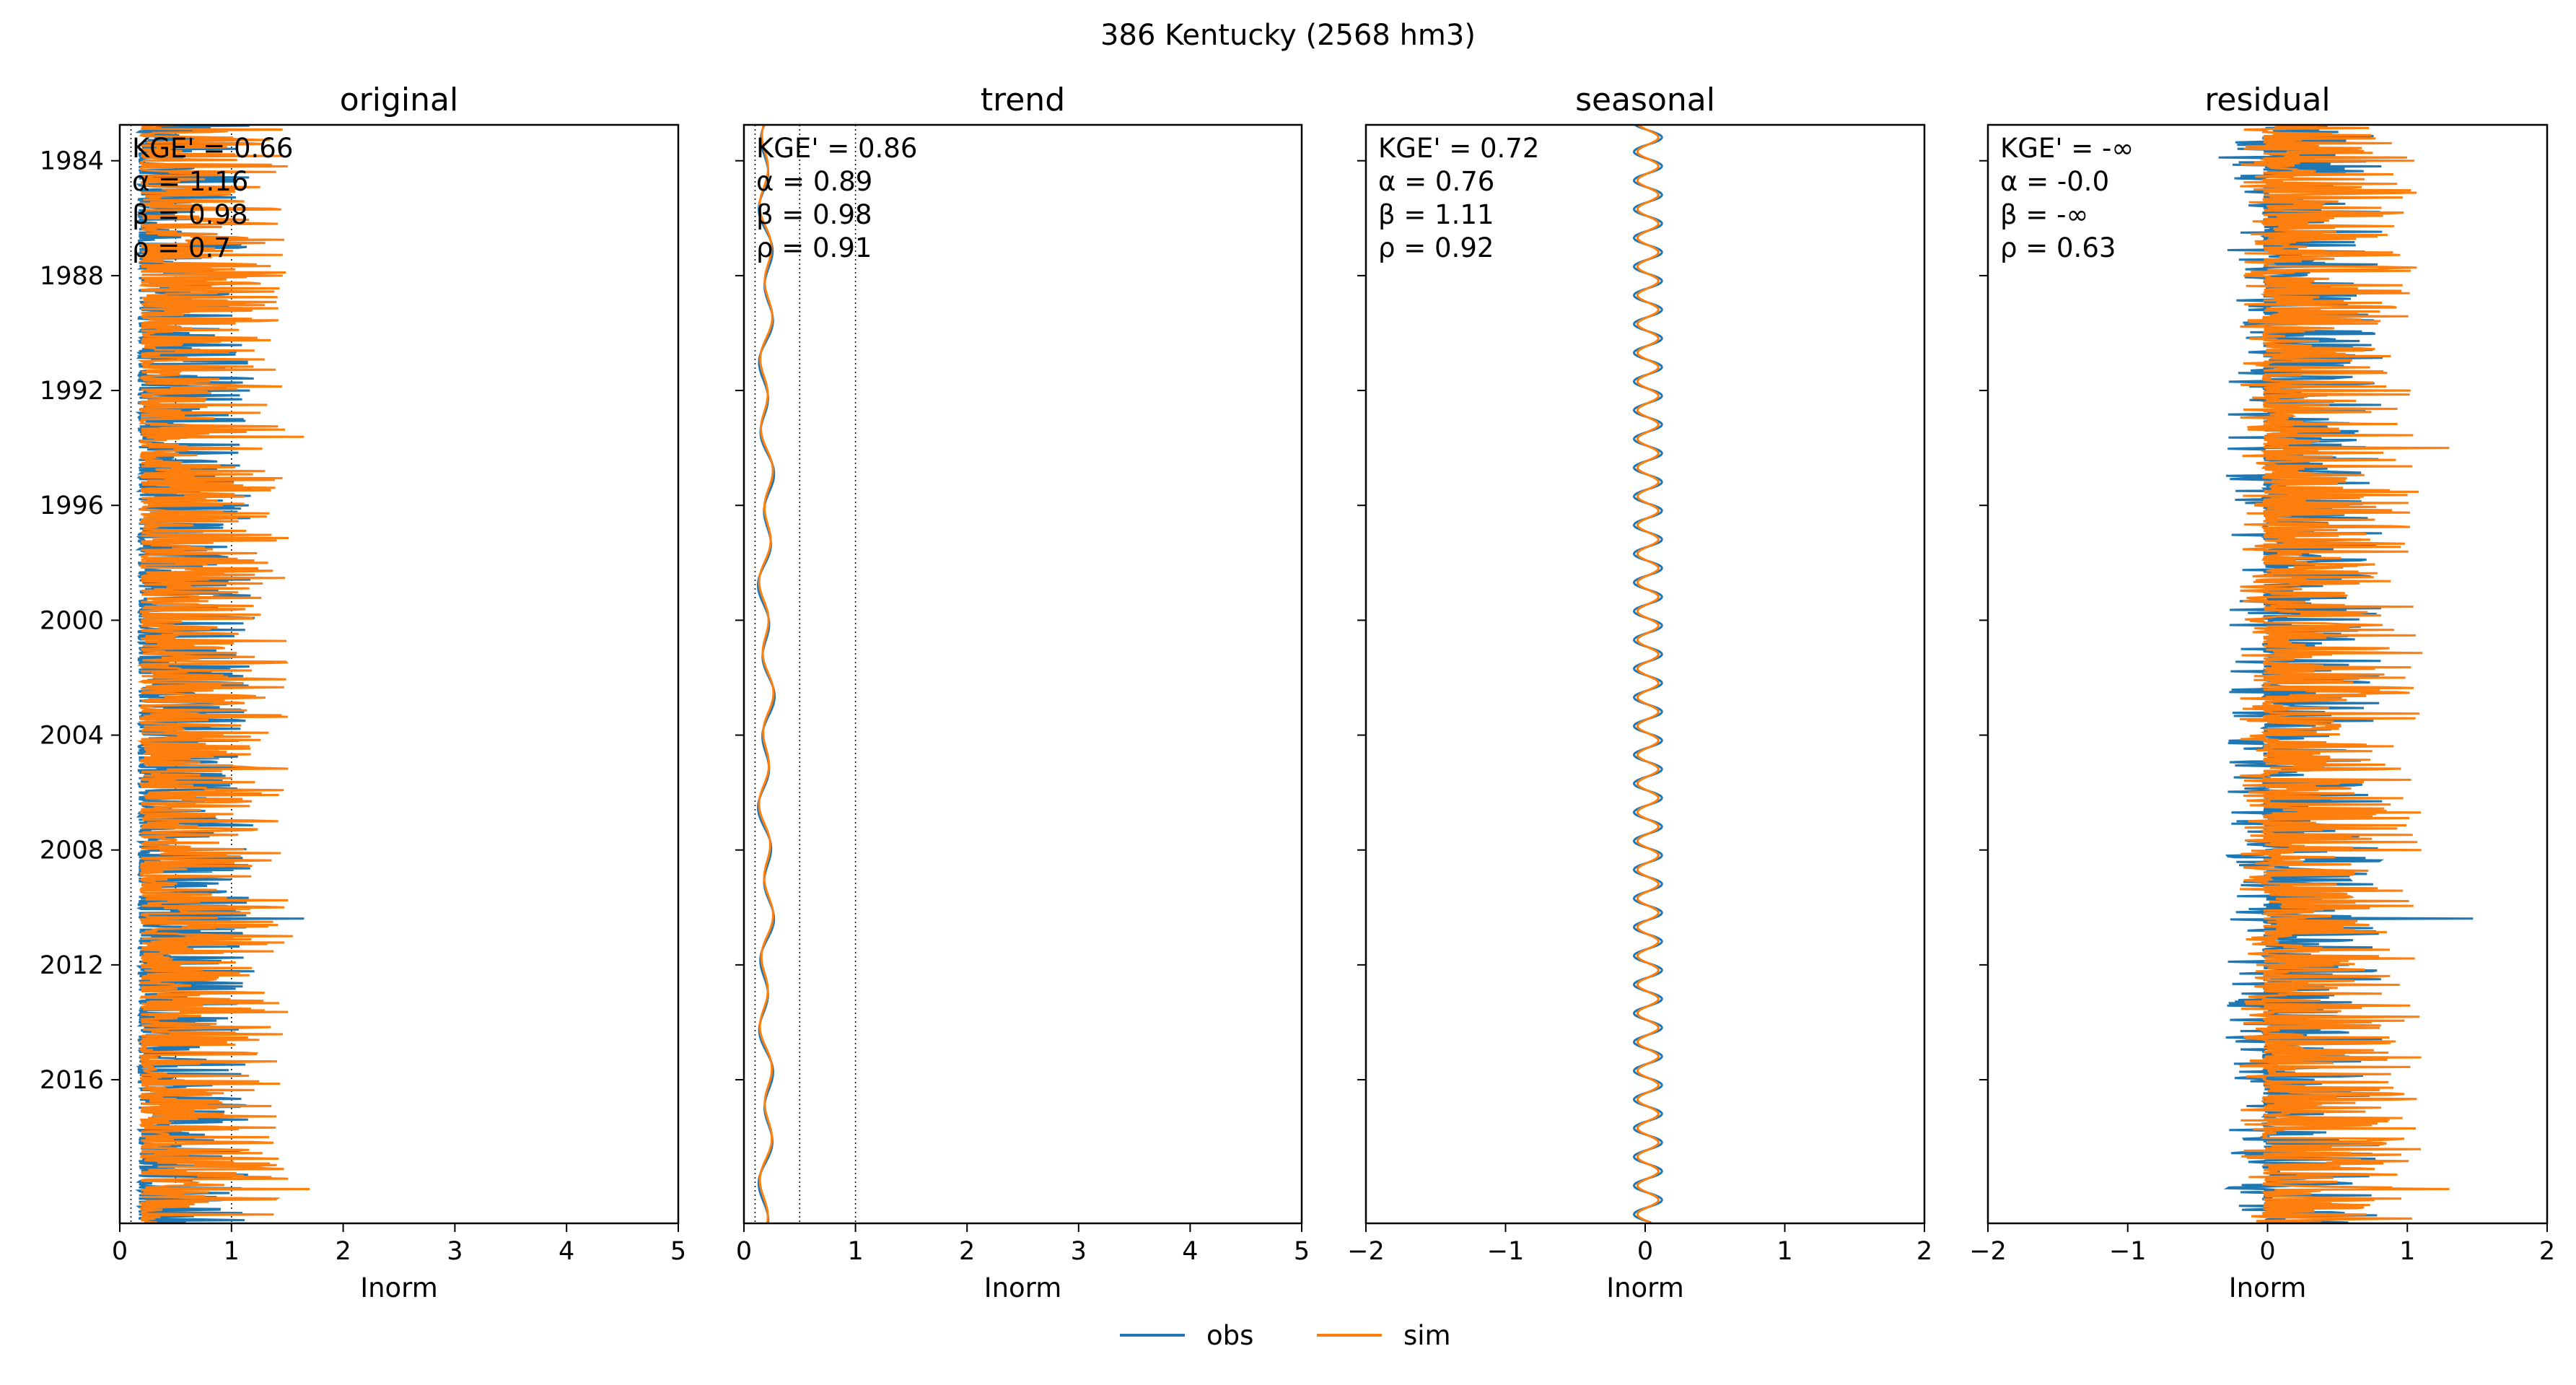 The width and height of the screenshot is (2576, 1385). Describe the element at coordinates (213, 148) in the screenshot. I see `stat-text: KGE' = 0.66` at that location.